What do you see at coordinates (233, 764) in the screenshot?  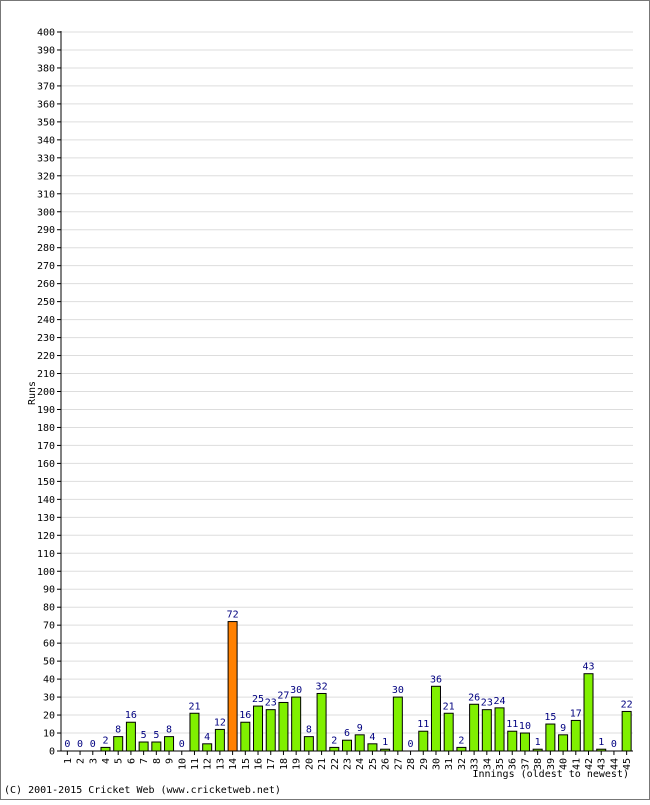 I see `x-tick-label: 14` at bounding box center [233, 764].